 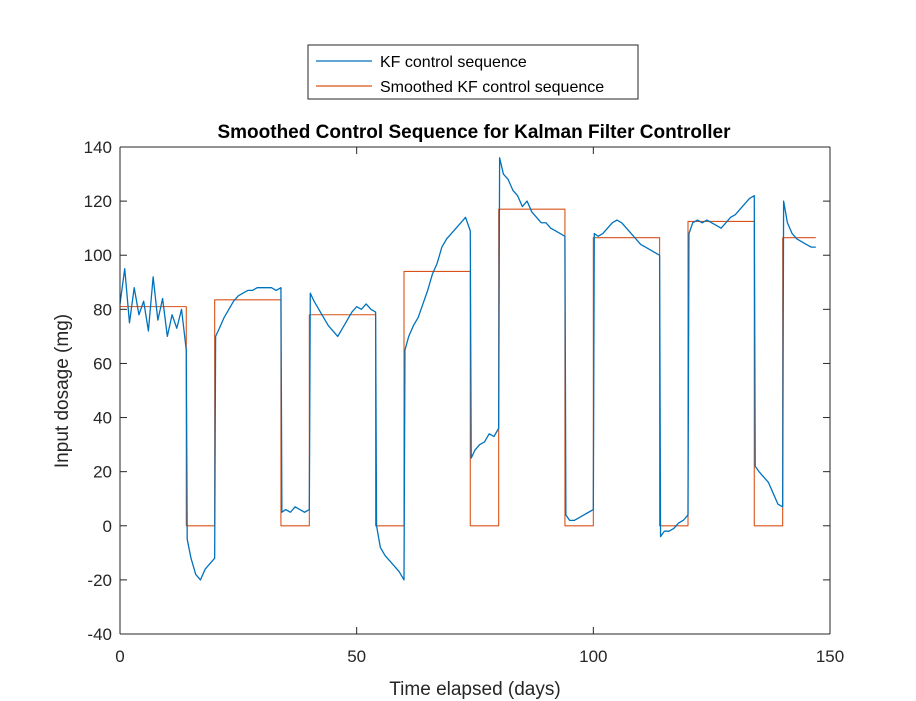 I want to click on y-tick-label: 140, so click(x=98, y=147).